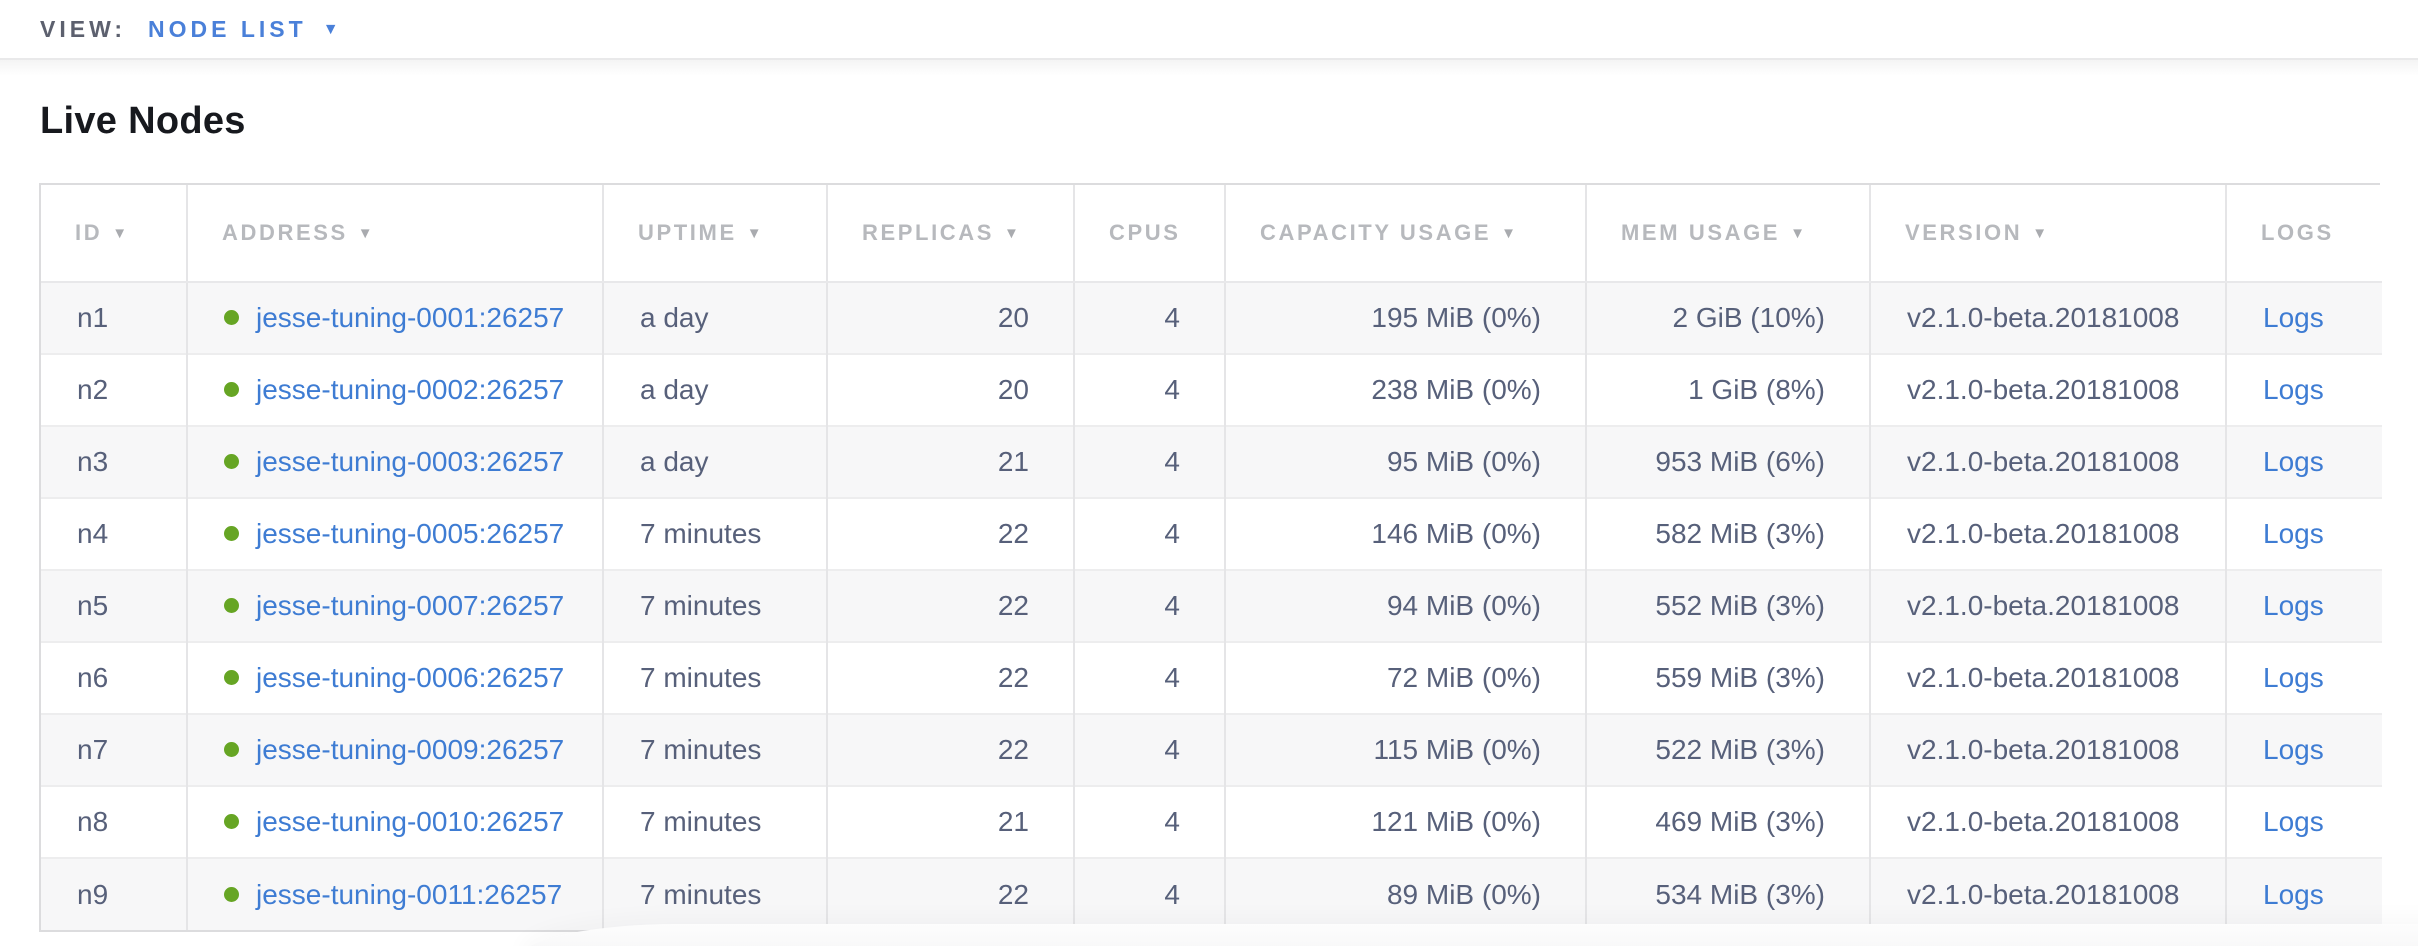 This screenshot has width=2418, height=946. Describe the element at coordinates (687, 232) in the screenshot. I see `column-label: UPTIME` at that location.